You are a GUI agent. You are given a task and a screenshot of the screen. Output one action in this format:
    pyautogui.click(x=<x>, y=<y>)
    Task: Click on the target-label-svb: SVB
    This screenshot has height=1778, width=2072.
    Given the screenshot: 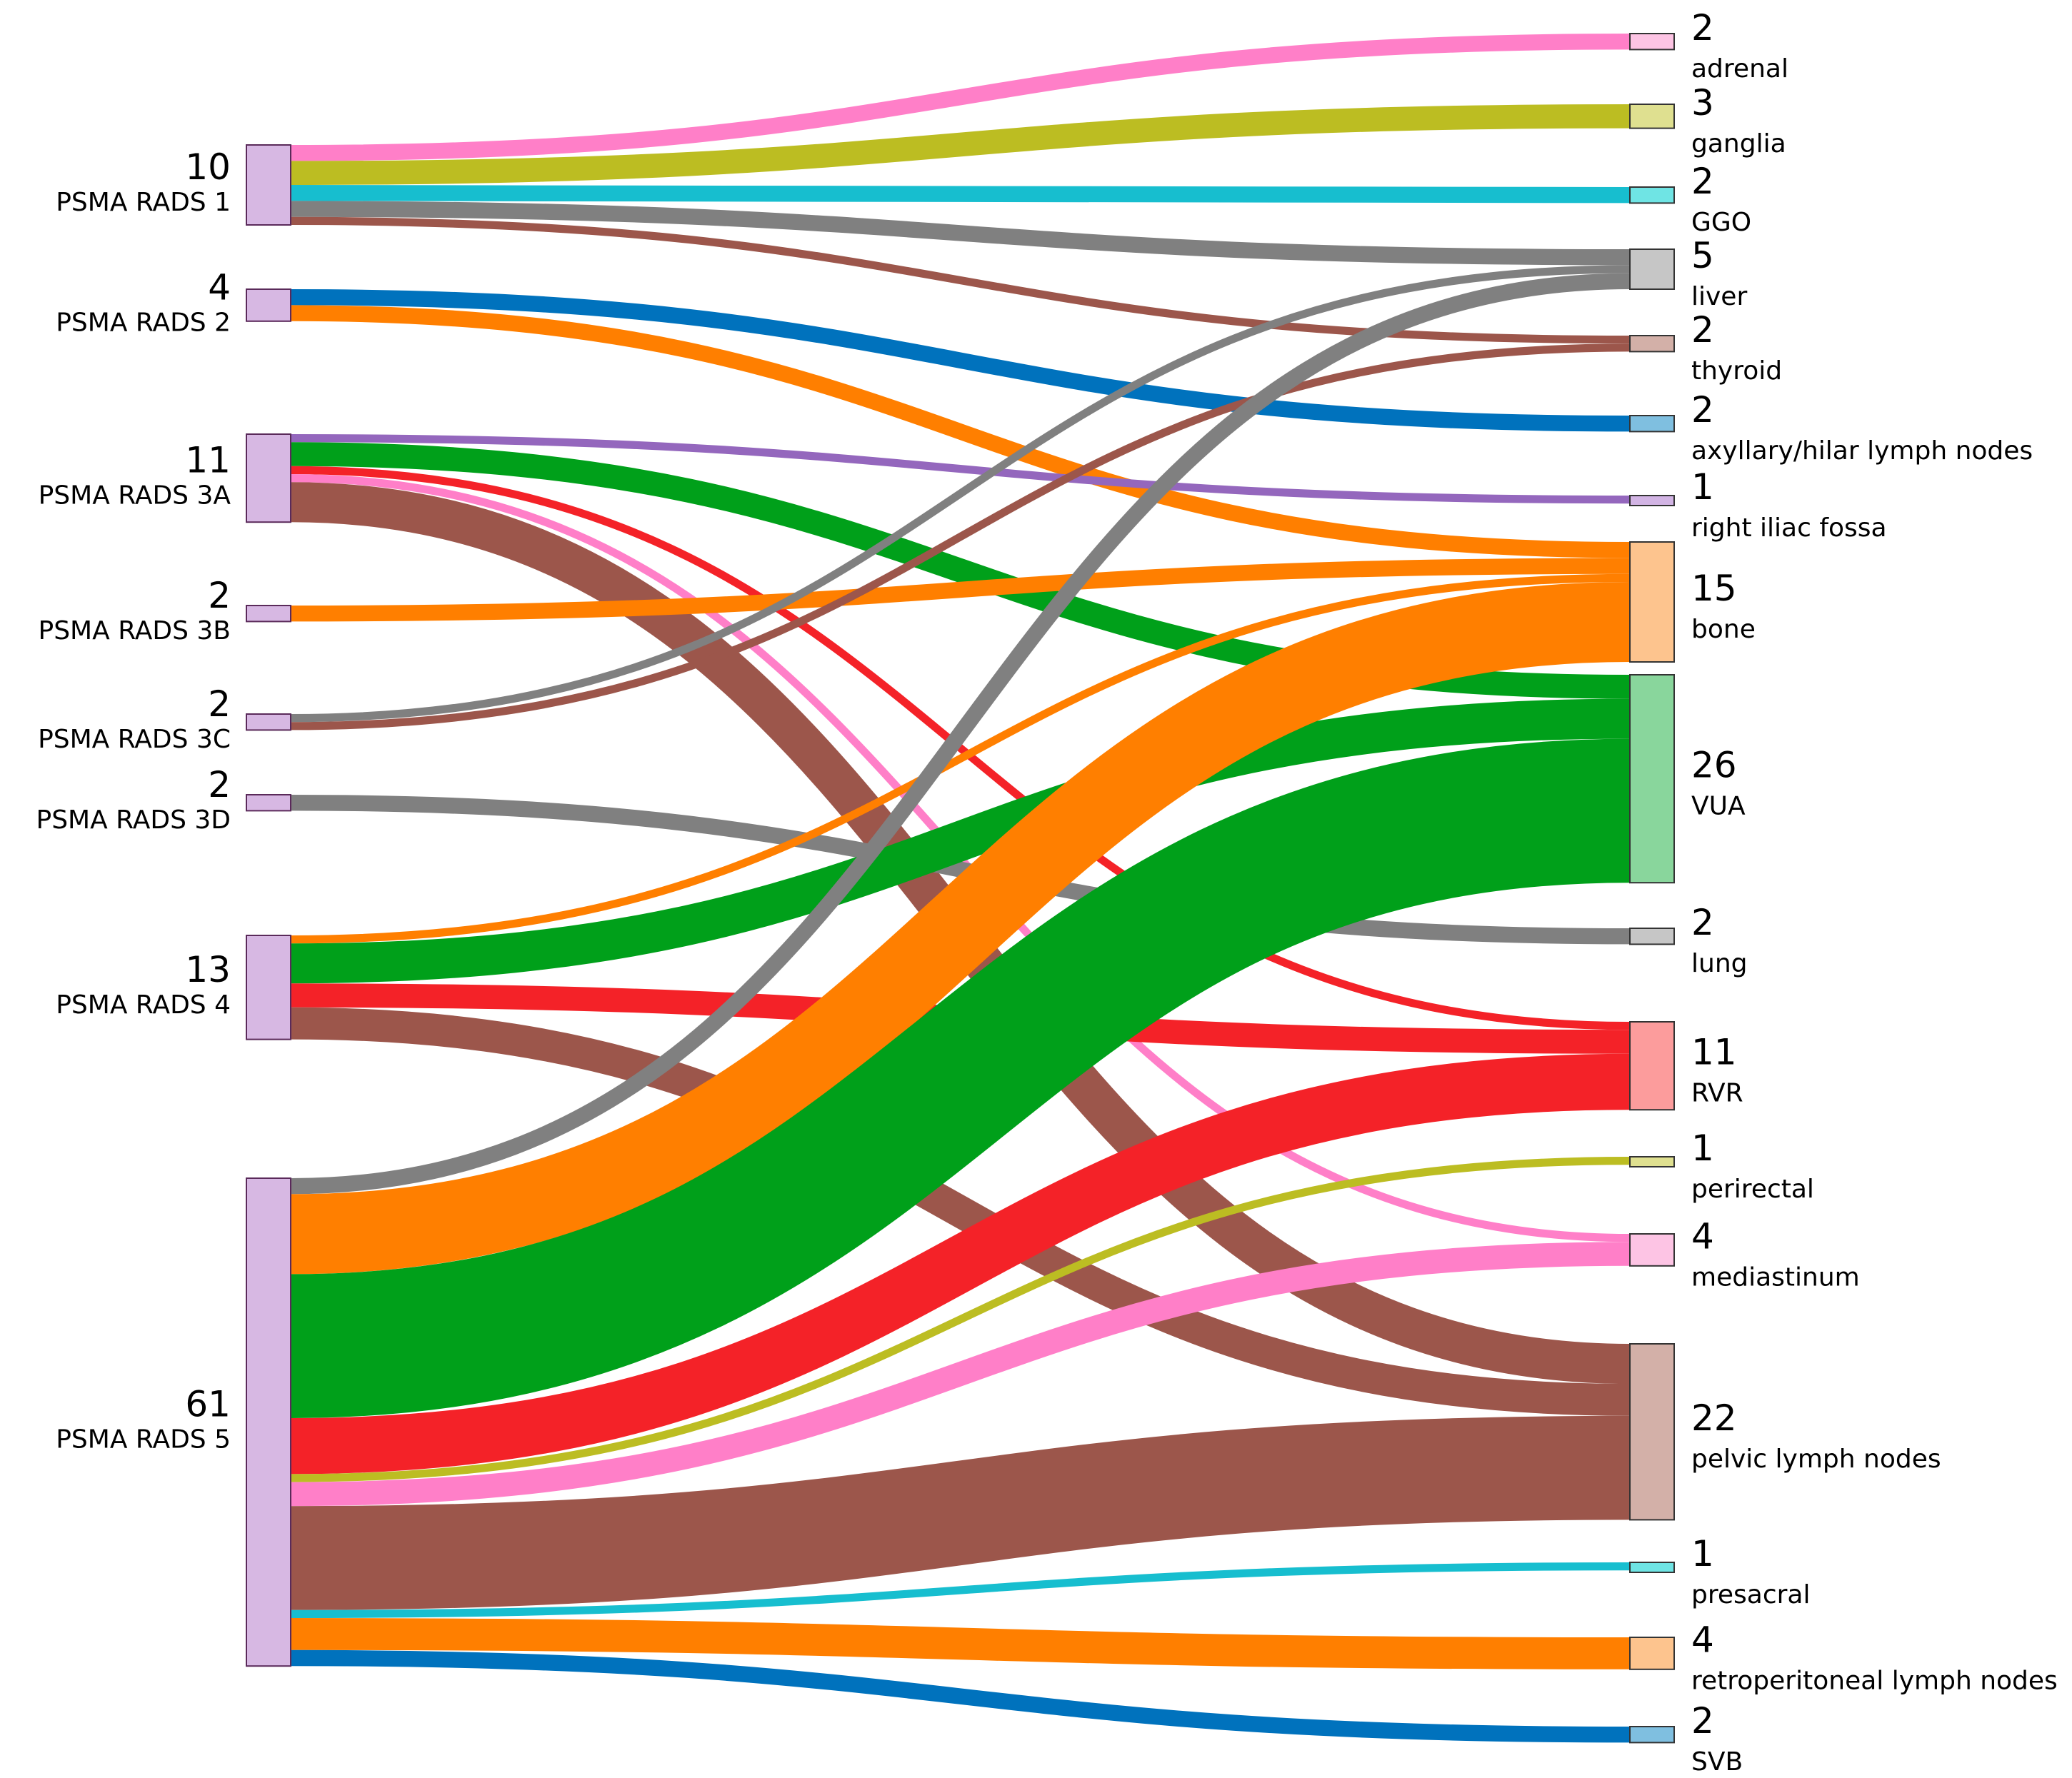 What is the action you would take?
    pyautogui.click(x=1717, y=1762)
    